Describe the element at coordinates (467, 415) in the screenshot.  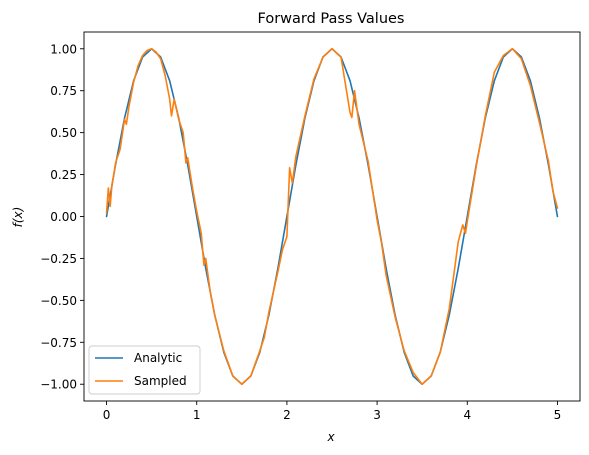
I see `x-tick-label: 4` at that location.